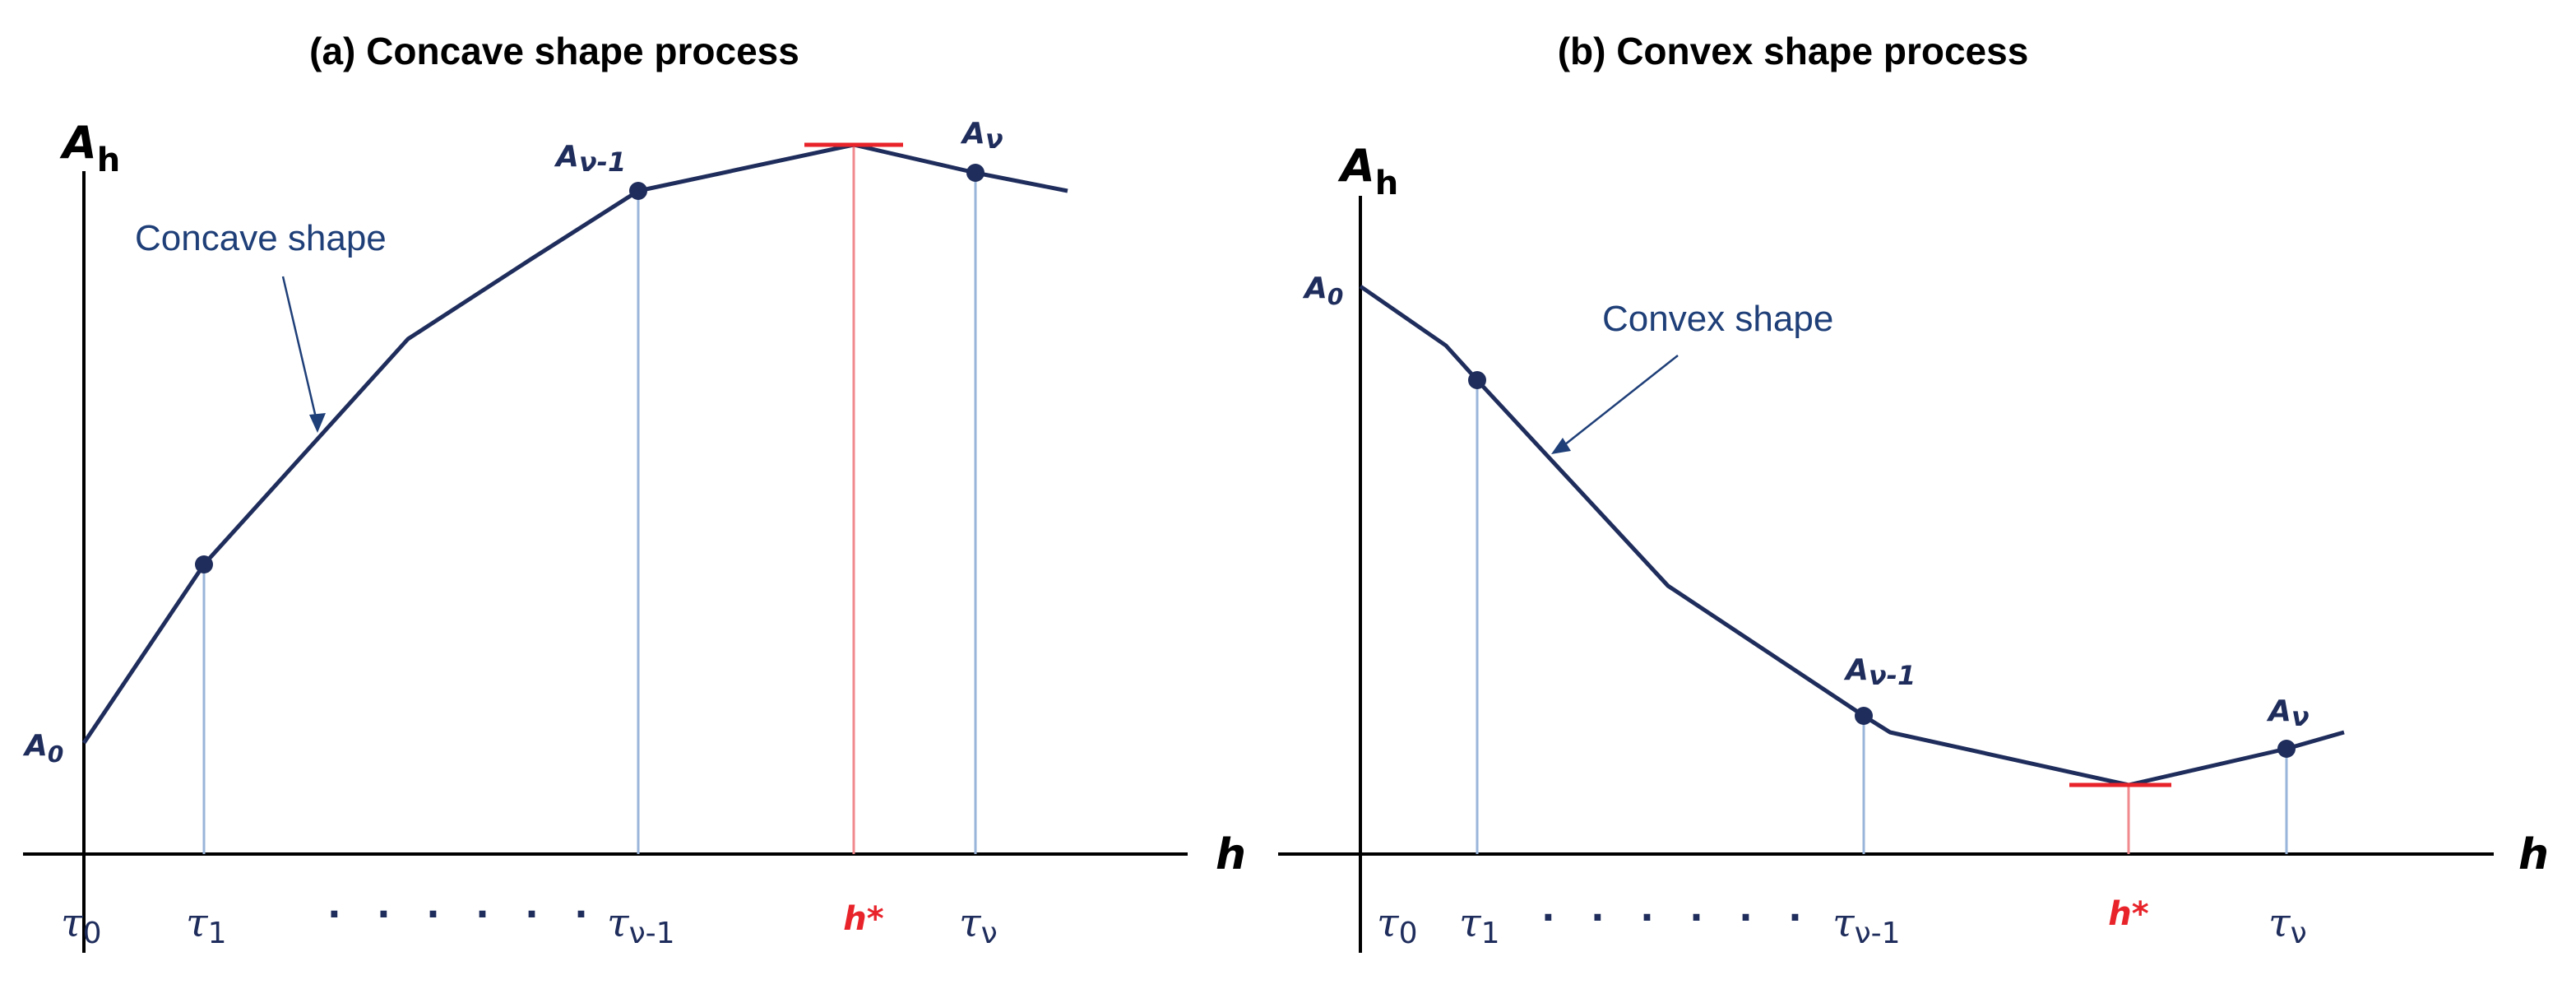  What do you see at coordinates (261, 238) in the screenshot?
I see `panel-a-annotation: Concave shape` at bounding box center [261, 238].